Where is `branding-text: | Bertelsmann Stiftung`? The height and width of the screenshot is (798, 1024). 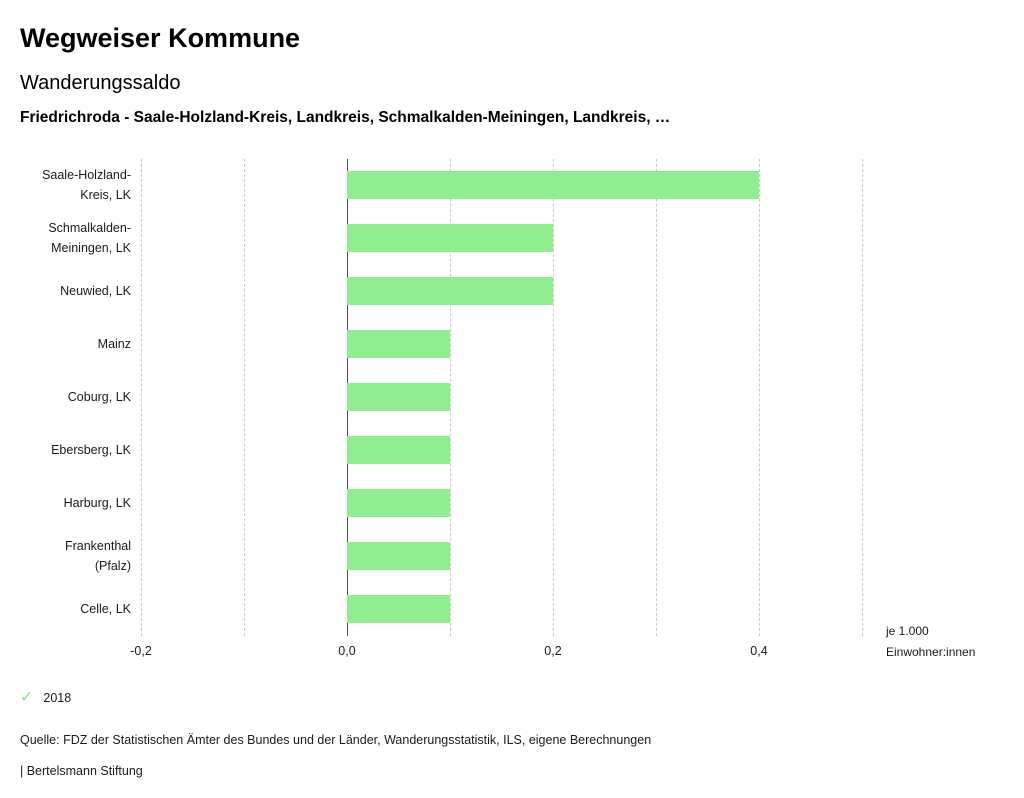
branding-text: | Bertelsmann Stiftung is located at coordinates (81, 770).